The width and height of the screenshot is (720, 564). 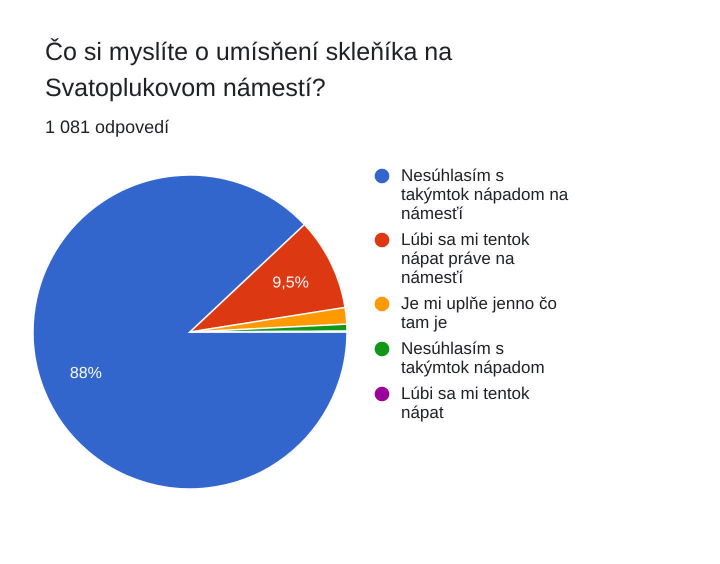 I want to click on legend-label: Nesúhlasím s takýmtok nápadom na námesťí, so click(x=485, y=194).